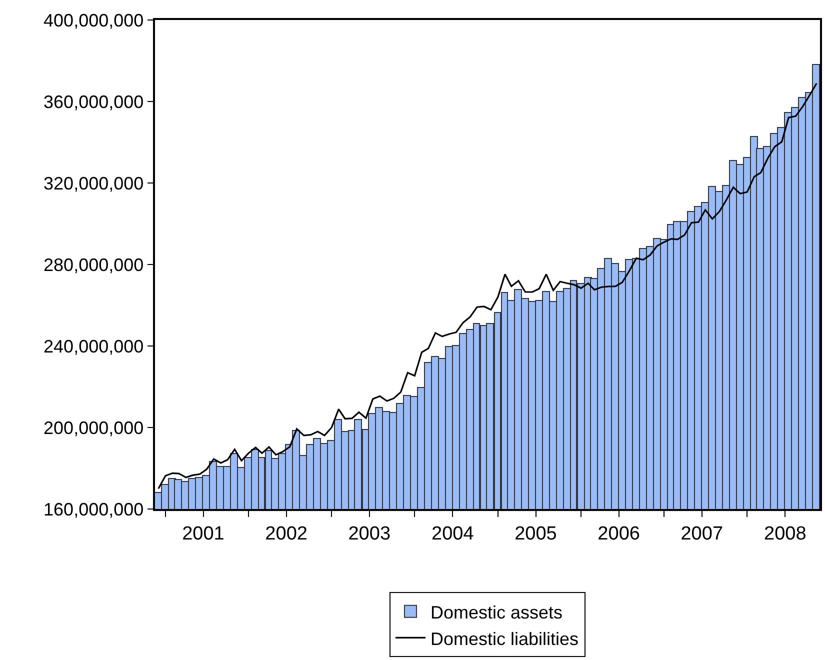 Image resolution: width=825 pixels, height=660 pixels. What do you see at coordinates (94, 509) in the screenshot?
I see `y-tick-label: 160,000,000` at bounding box center [94, 509].